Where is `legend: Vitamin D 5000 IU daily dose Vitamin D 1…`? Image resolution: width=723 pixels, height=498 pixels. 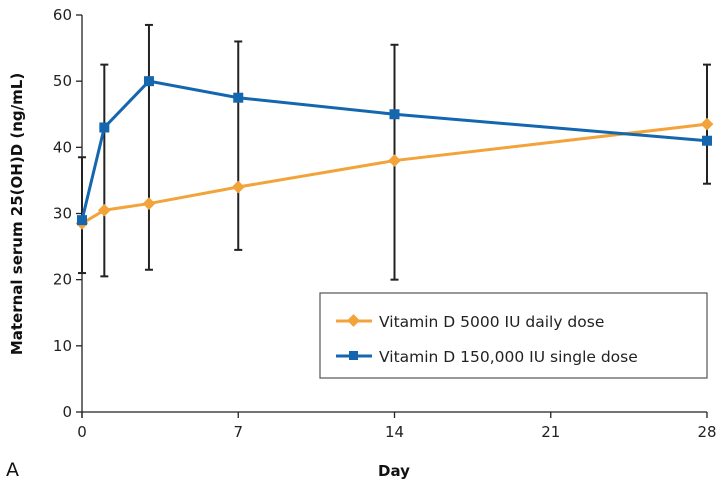
legend: Vitamin D 5000 IU daily dose Vitamin D 1… is located at coordinates (513, 335).